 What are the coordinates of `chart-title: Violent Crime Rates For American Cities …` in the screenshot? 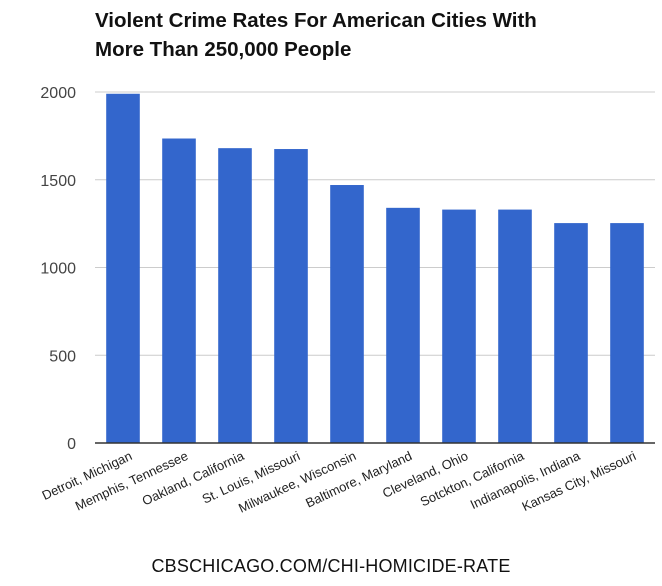 It's located at (375, 35).